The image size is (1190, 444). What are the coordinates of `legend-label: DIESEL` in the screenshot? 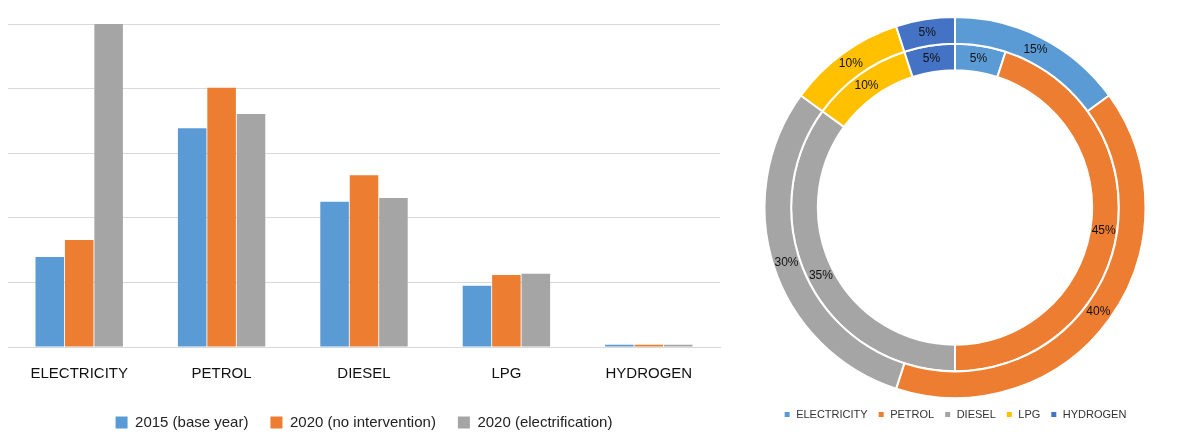 It's located at (976, 413).